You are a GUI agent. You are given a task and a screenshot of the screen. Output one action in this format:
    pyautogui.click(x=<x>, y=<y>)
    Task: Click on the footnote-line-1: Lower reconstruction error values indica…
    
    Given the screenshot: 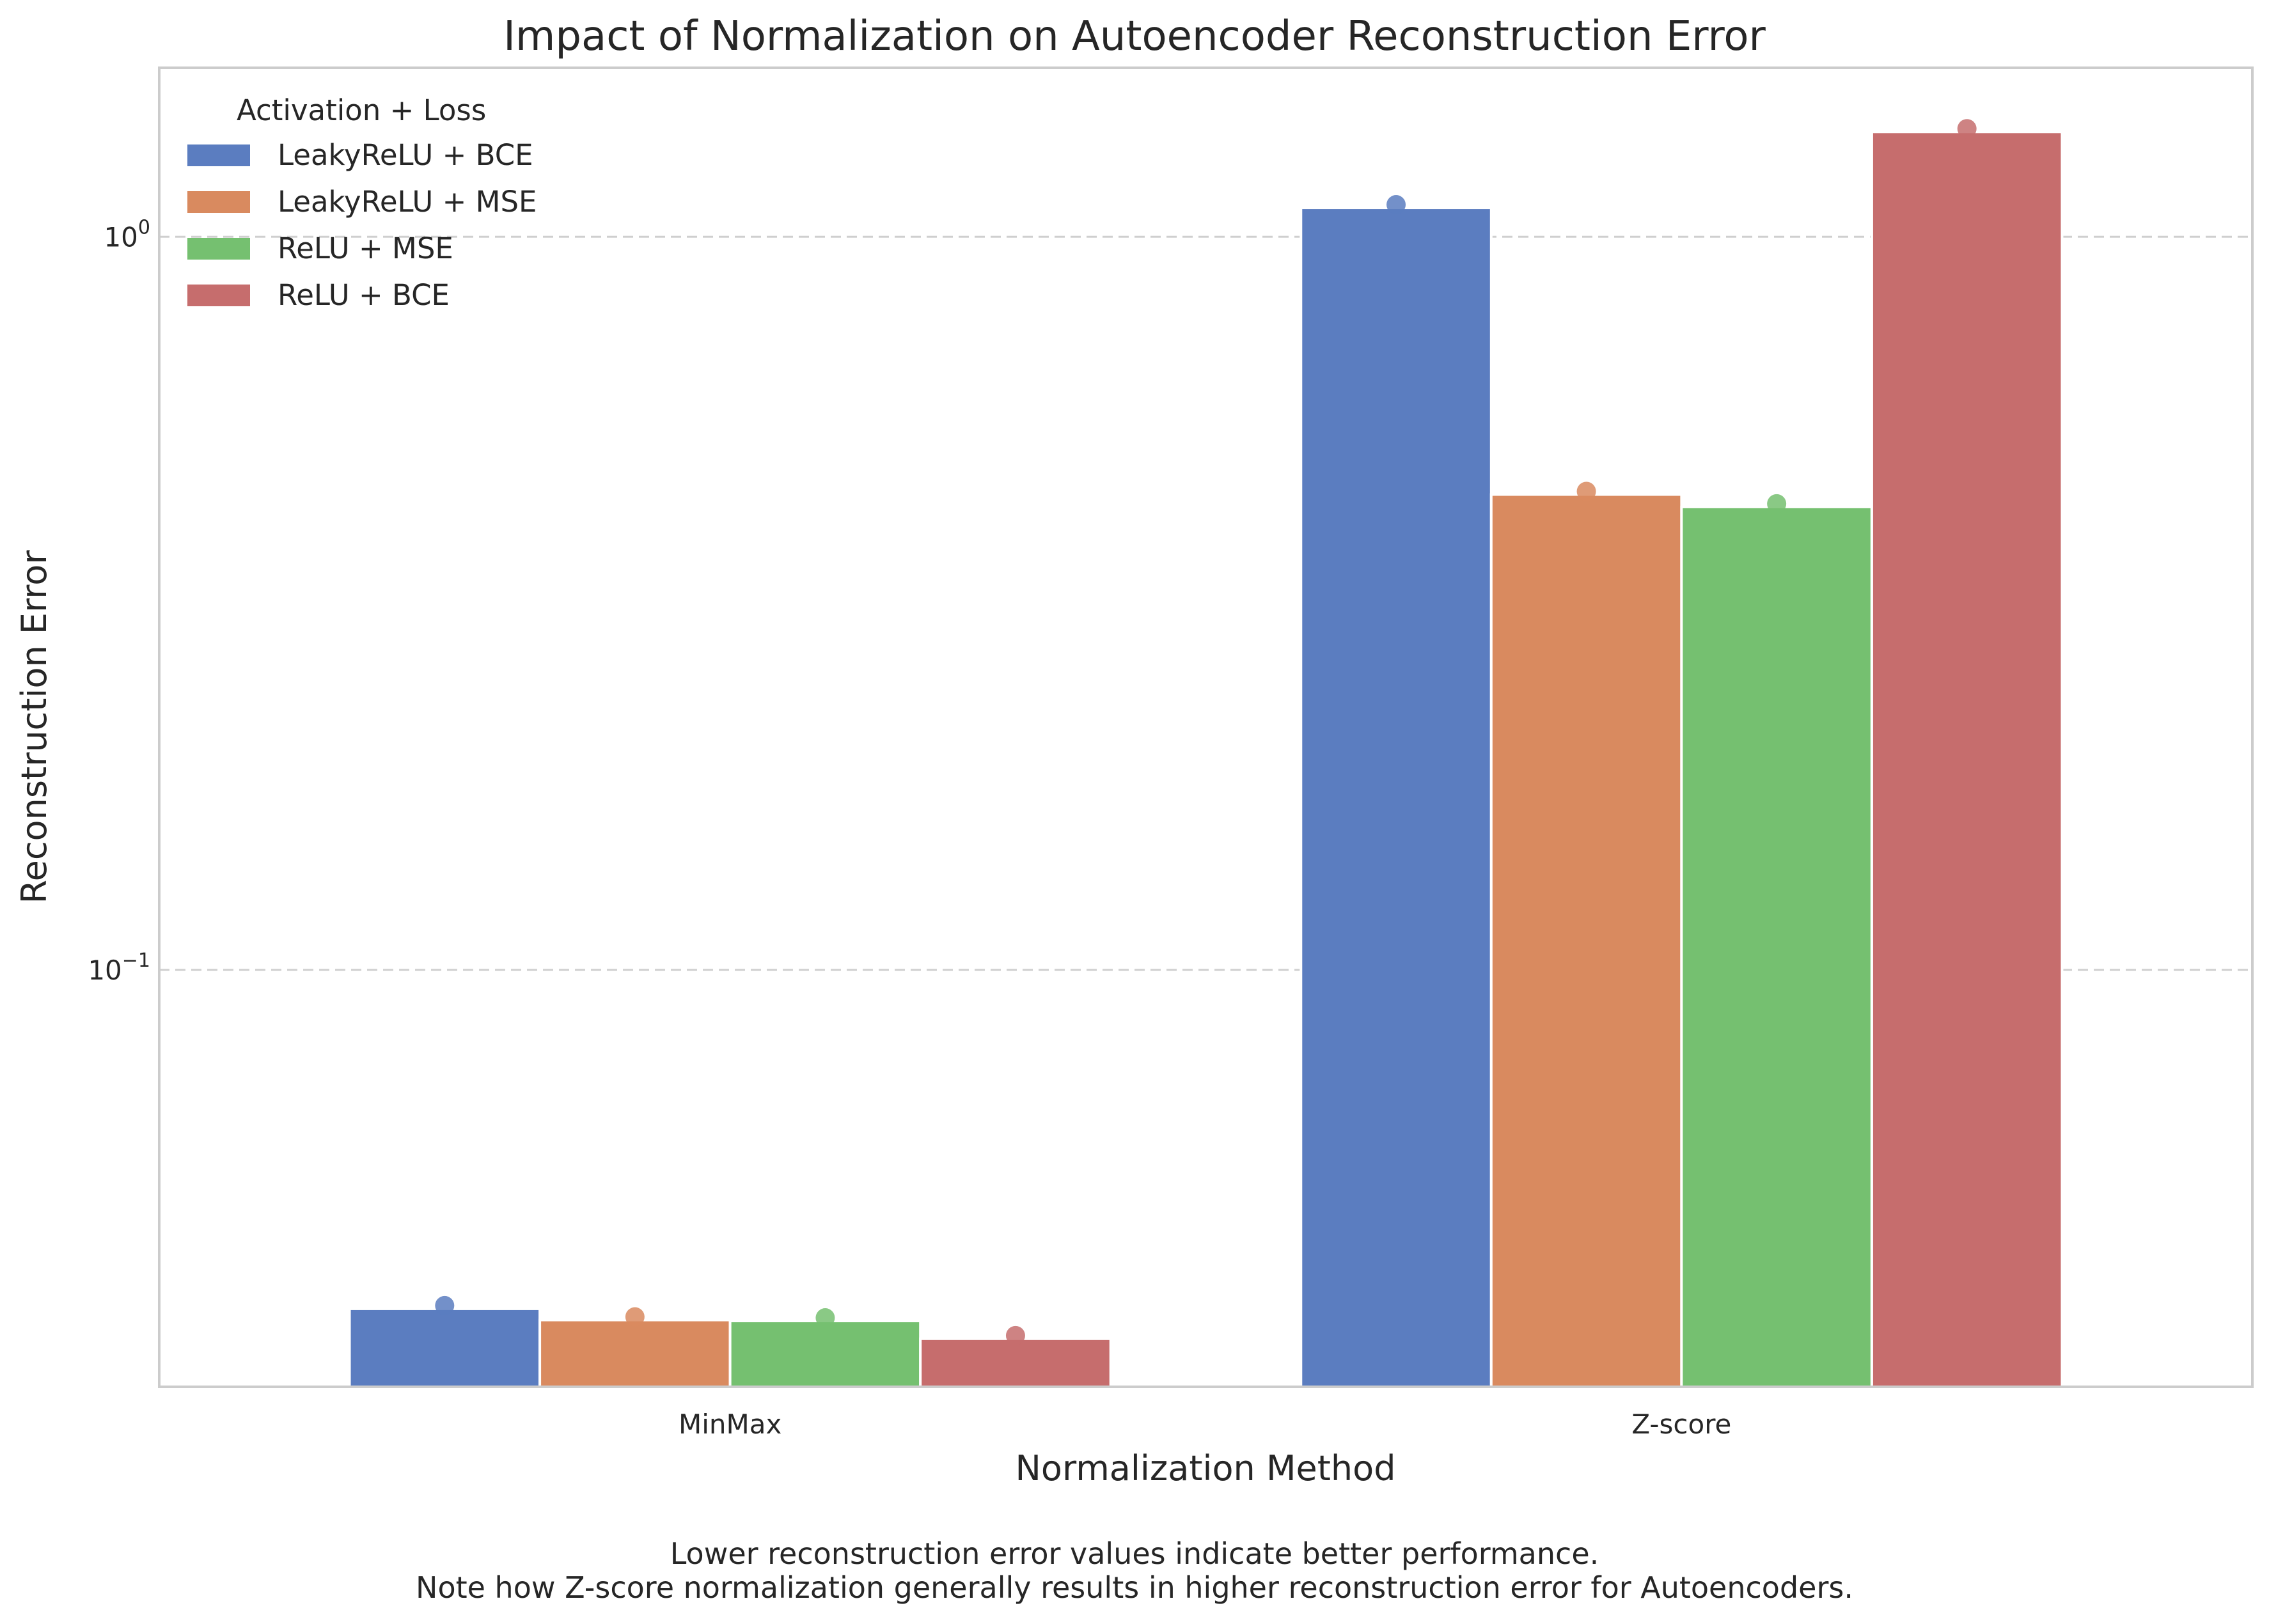 What is the action you would take?
    pyautogui.click(x=1135, y=1553)
    